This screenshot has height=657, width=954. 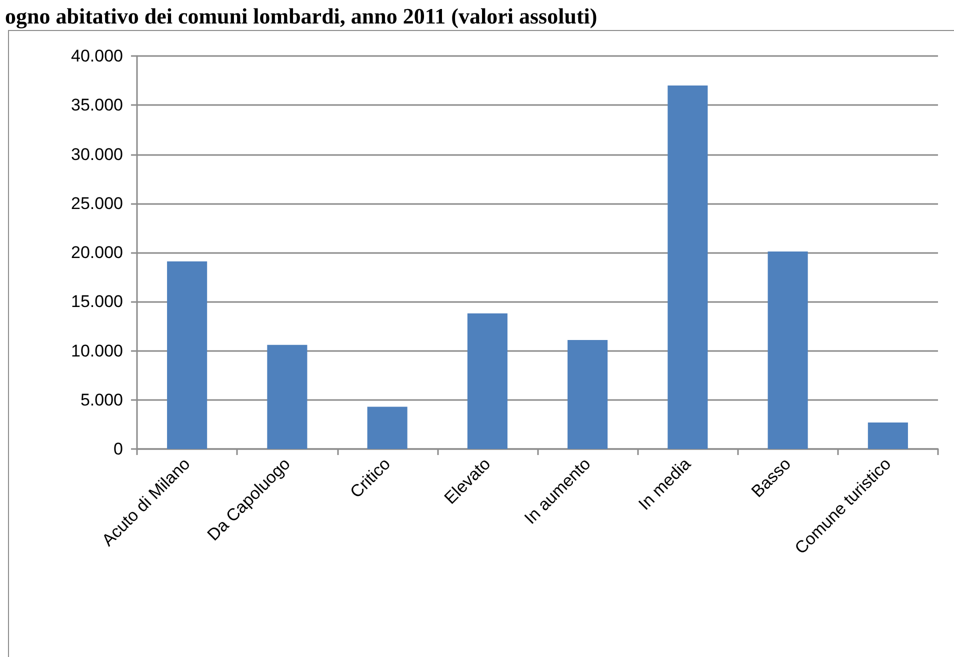 I want to click on y-tick-label: 10.000, so click(x=97, y=350).